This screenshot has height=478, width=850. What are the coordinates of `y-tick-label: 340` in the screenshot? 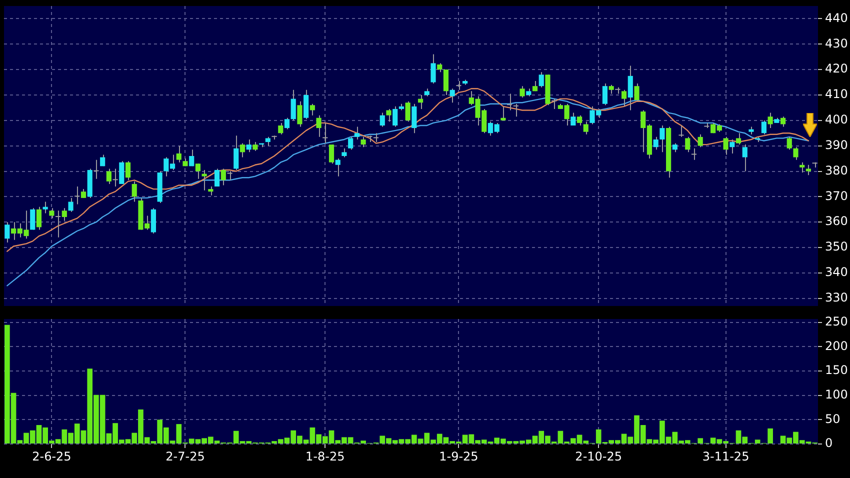 It's located at (836, 272).